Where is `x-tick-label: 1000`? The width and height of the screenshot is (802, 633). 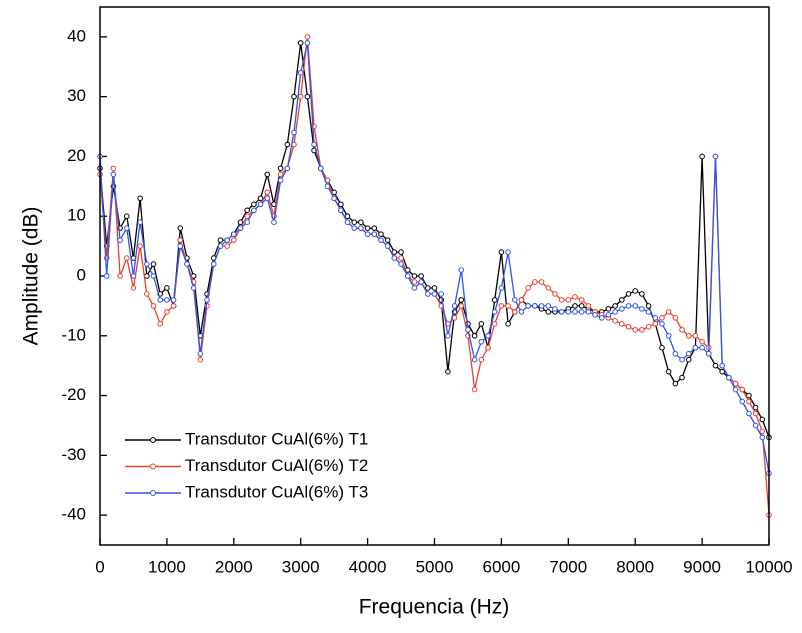
x-tick-label: 1000 is located at coordinates (167, 566).